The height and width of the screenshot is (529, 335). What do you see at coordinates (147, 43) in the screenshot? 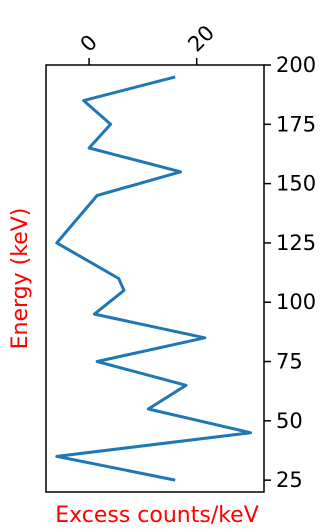
I see `x-axis-top: 0 20` at bounding box center [147, 43].